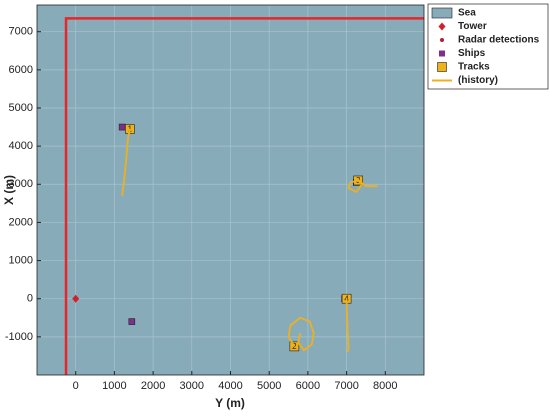 This screenshot has width=550, height=419. Describe the element at coordinates (472, 26) in the screenshot. I see `legend-label: Tower` at that location.